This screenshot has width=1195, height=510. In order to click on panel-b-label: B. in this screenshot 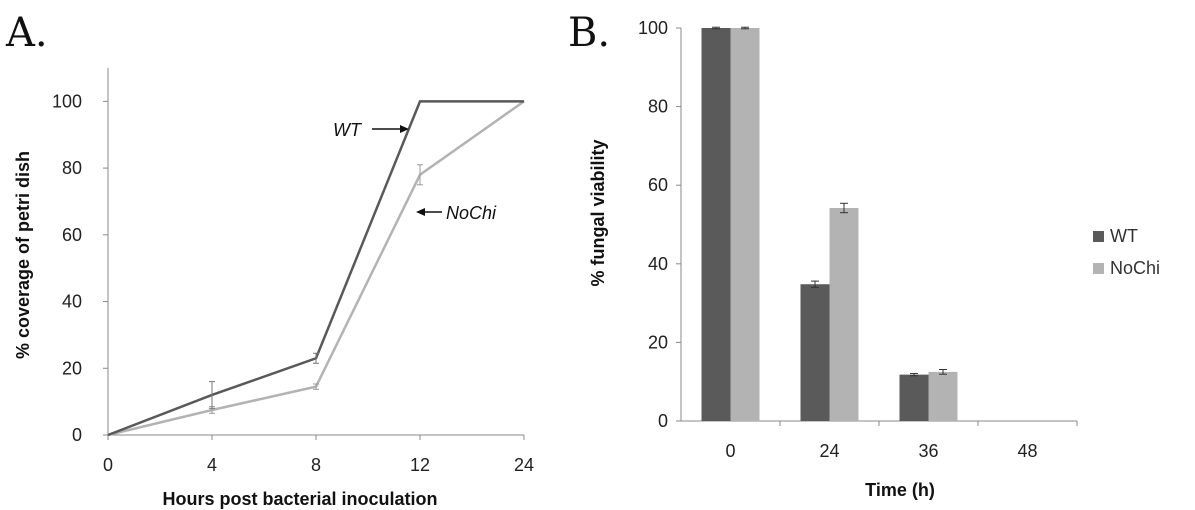, I will do `click(589, 33)`.